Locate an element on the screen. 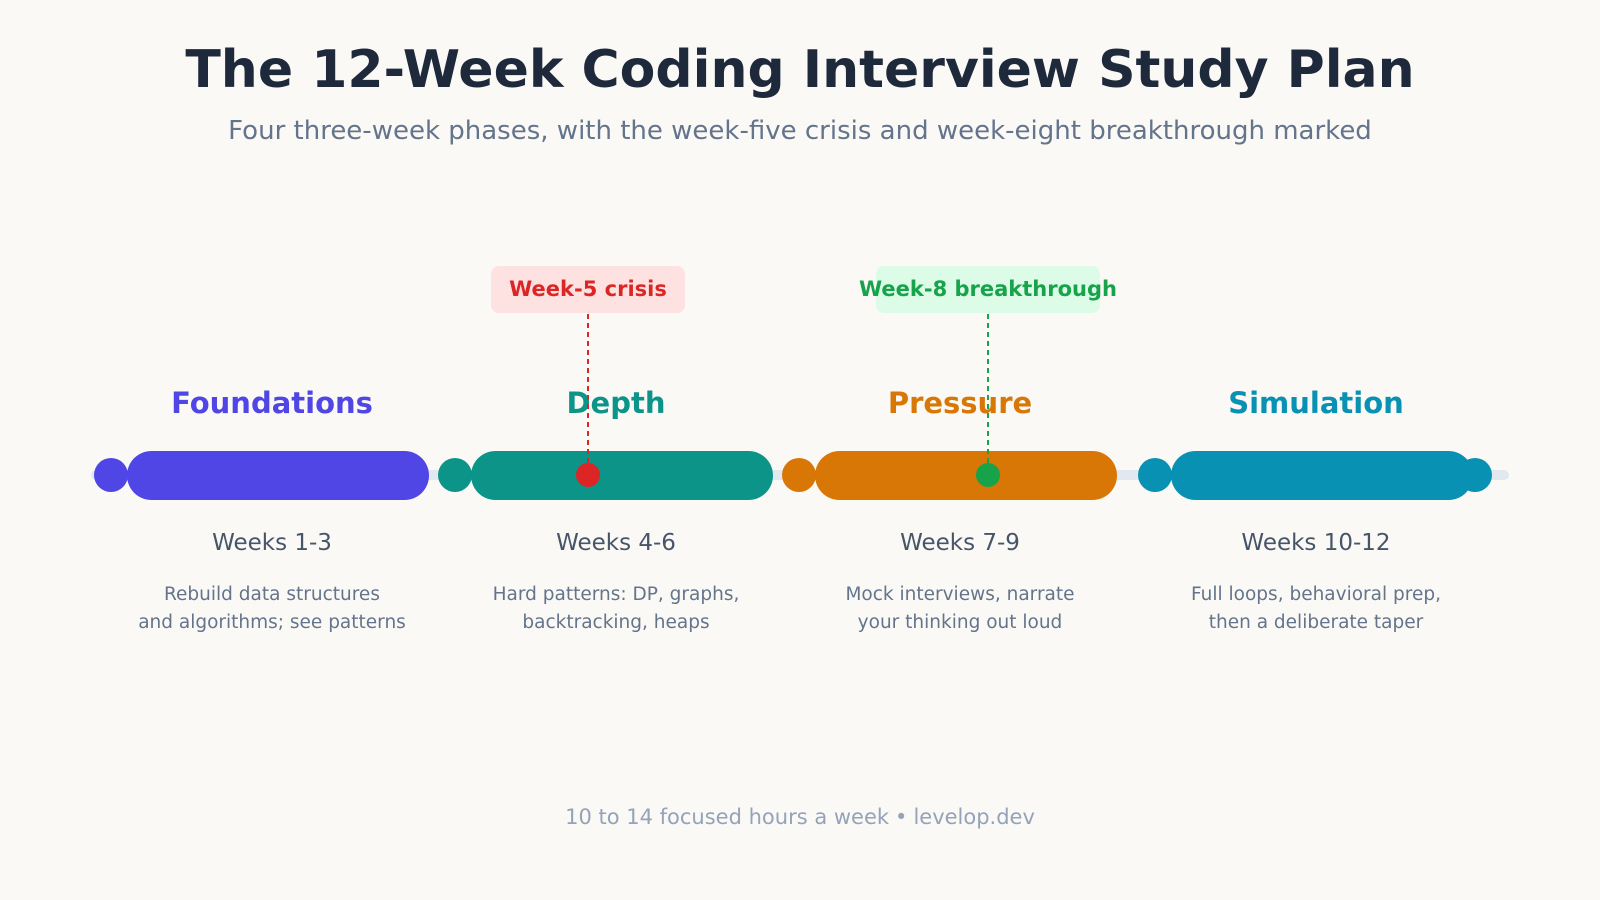 This screenshot has height=900, width=1600. marker-label: Week-8 breakthrough is located at coordinates (988, 289).